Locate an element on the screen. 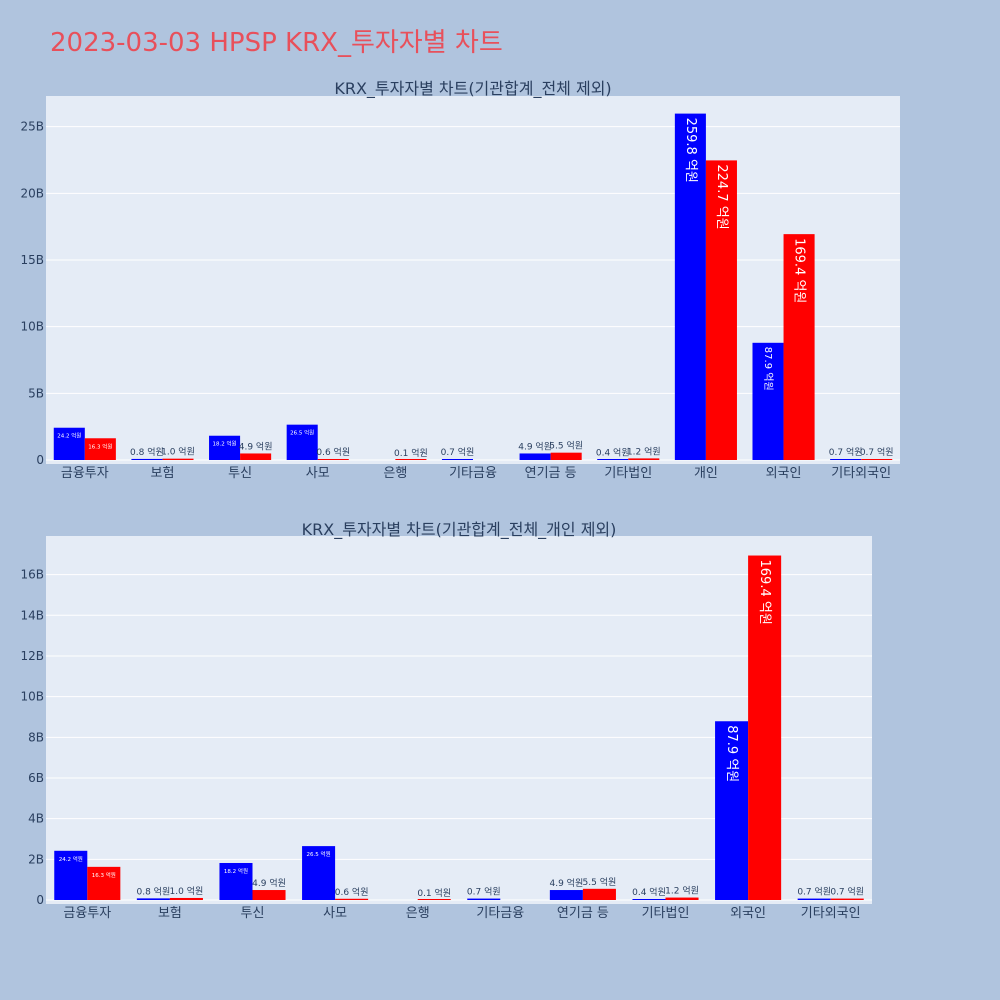  x-tick-label: 사모 is located at coordinates (318, 473).